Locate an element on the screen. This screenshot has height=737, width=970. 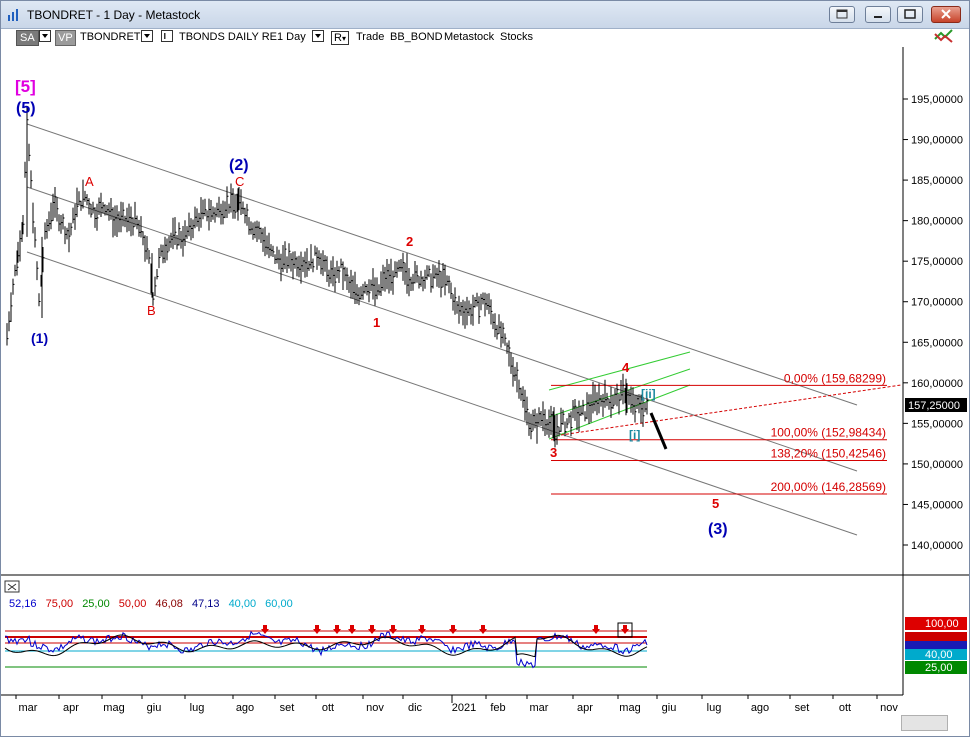
period-dropdown is located at coordinates (318, 38).